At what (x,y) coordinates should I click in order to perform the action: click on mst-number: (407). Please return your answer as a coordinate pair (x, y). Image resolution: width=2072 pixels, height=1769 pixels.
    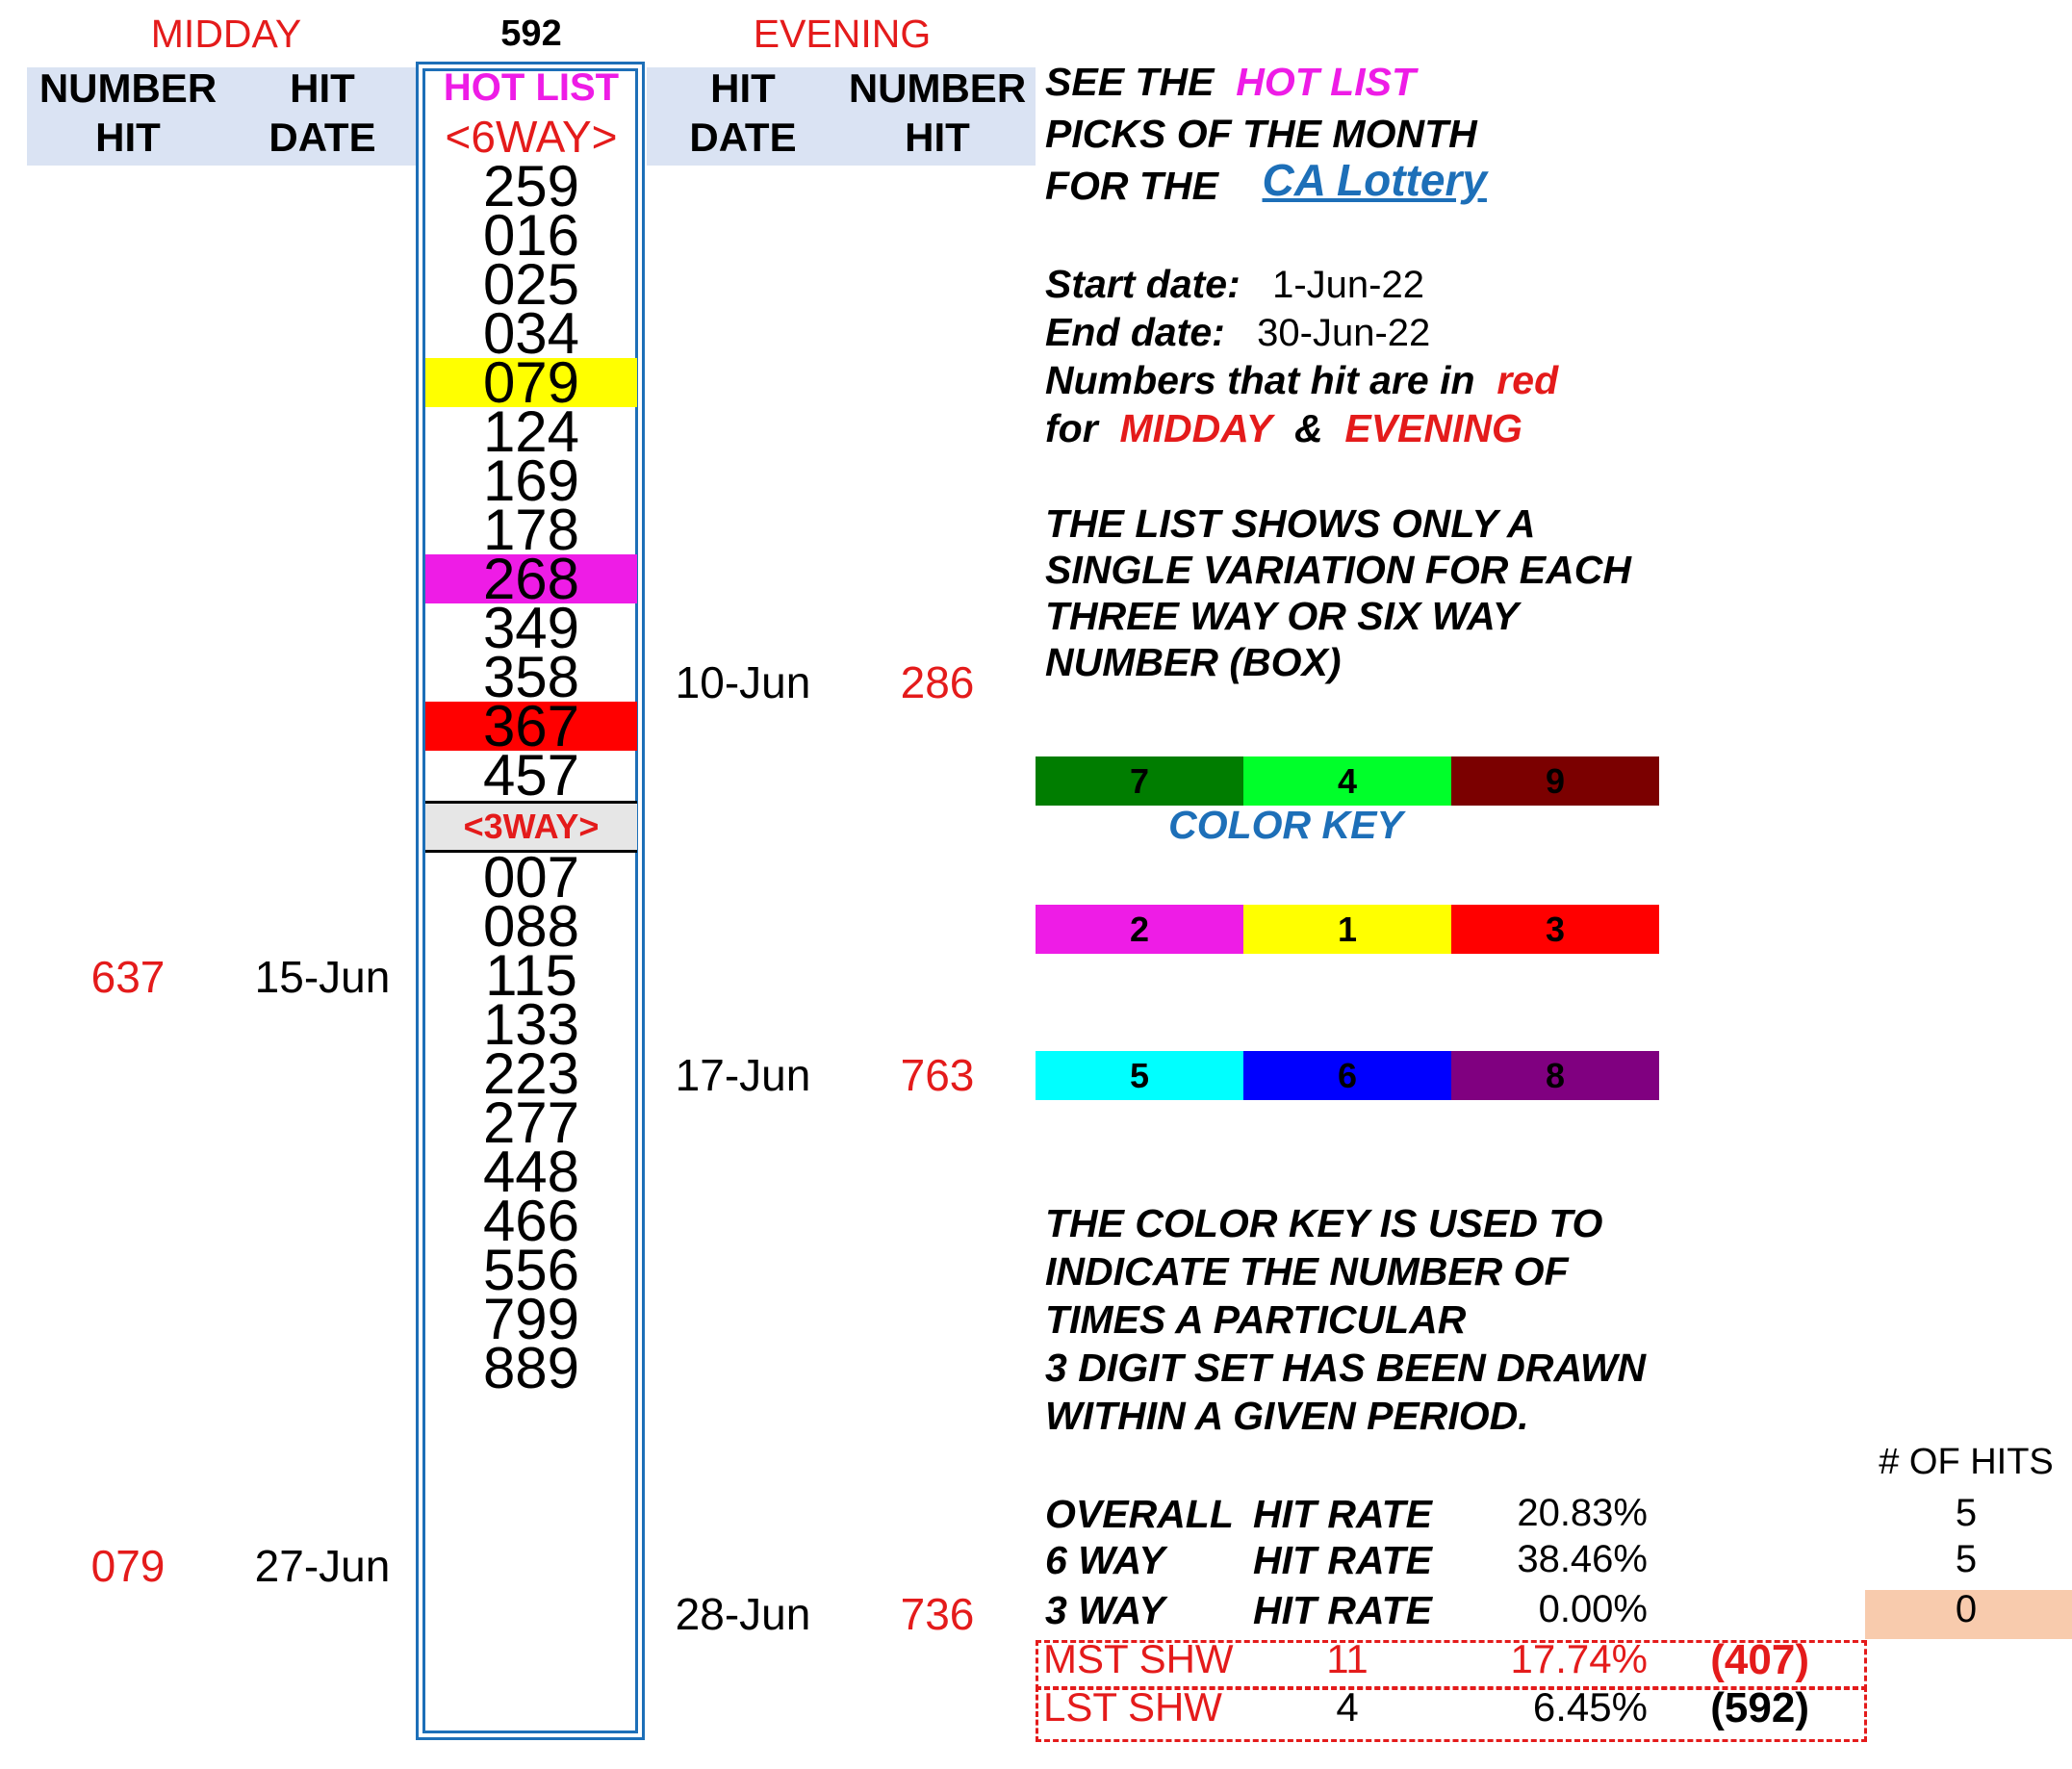
    Looking at the image, I should click on (1759, 1660).